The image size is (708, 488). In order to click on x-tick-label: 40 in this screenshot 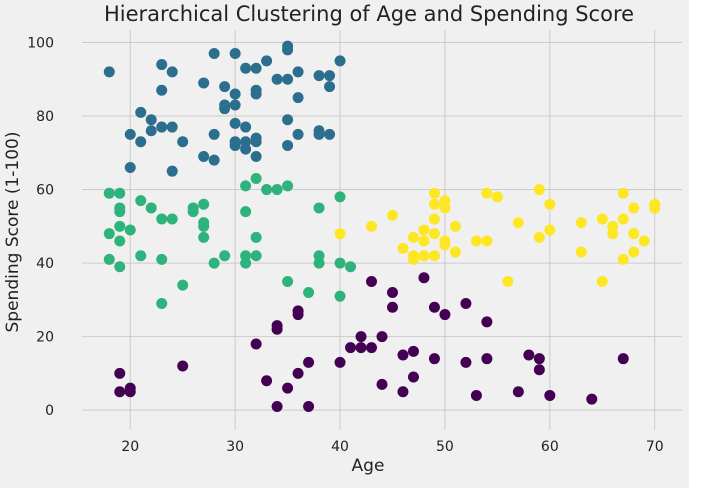, I will do `click(340, 447)`.